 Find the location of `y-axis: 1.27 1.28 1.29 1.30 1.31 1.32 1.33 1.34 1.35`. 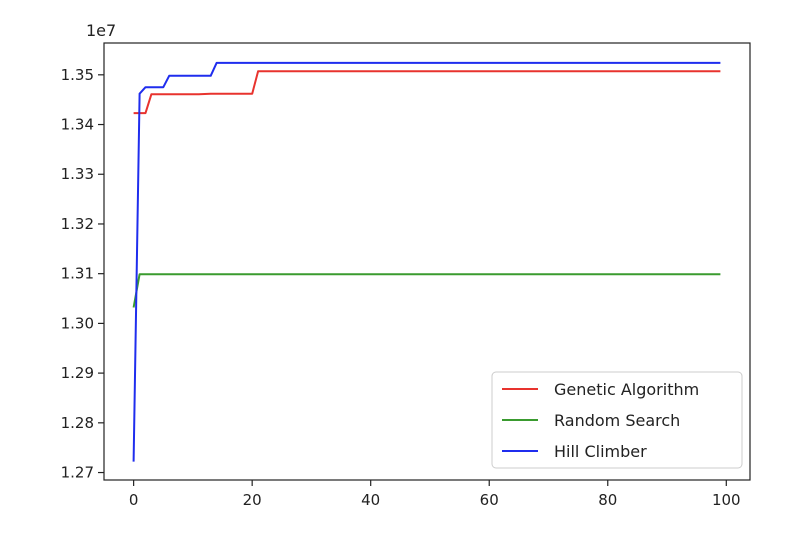

y-axis: 1.27 1.28 1.29 1.30 1.31 1.32 1.33 1.34 1.35 is located at coordinates (82, 274).